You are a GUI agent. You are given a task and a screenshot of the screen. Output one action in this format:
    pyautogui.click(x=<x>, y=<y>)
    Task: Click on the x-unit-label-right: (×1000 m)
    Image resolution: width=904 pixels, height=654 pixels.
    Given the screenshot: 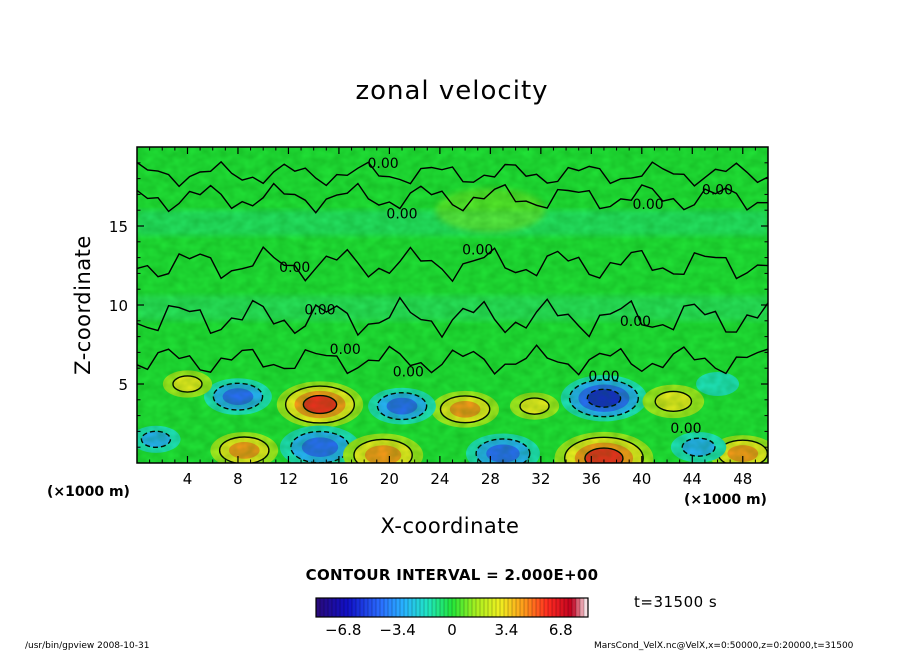 What is the action you would take?
    pyautogui.click(x=725, y=500)
    